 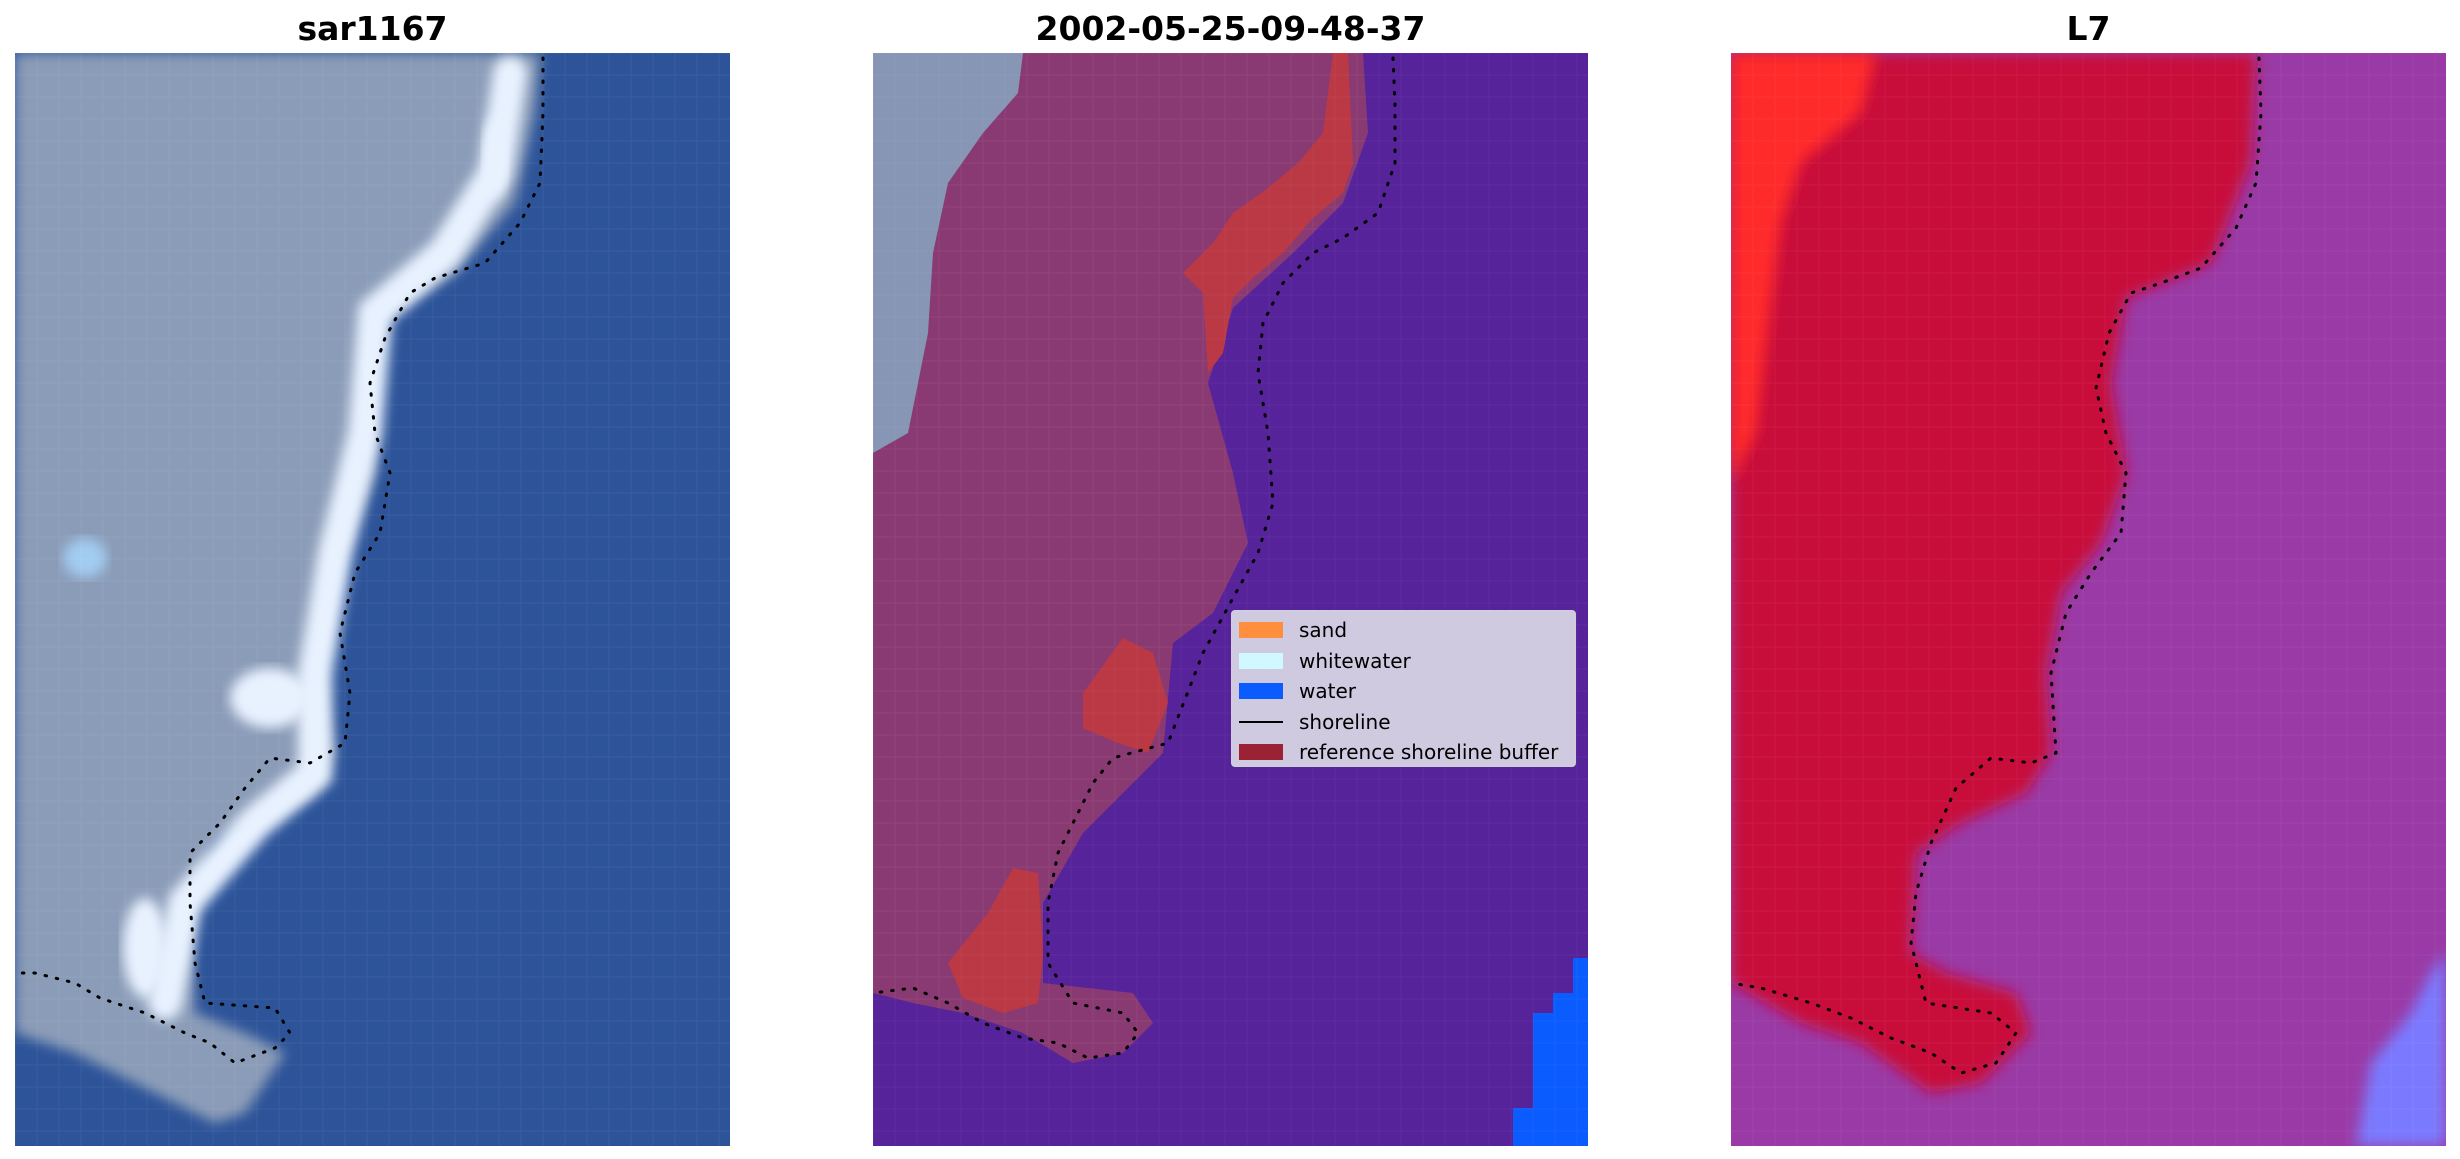 What do you see at coordinates (1403, 691) in the screenshot?
I see `legend-item-water: water` at bounding box center [1403, 691].